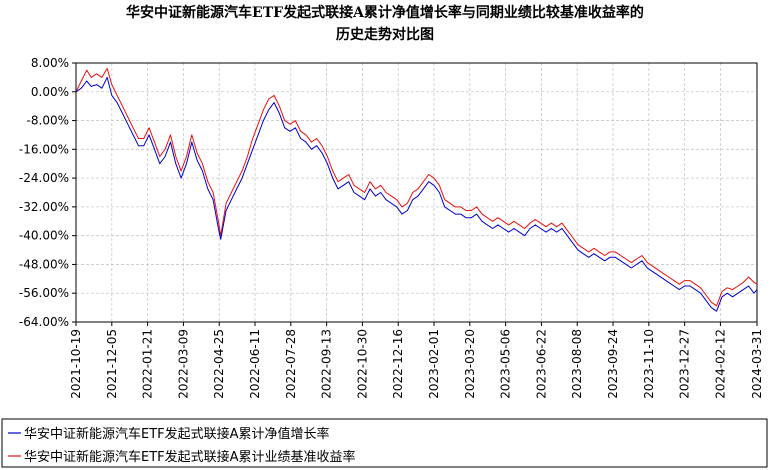 This screenshot has width=770, height=470. What do you see at coordinates (720, 364) in the screenshot?
I see `x-tick-label: 2024-02-12` at bounding box center [720, 364].